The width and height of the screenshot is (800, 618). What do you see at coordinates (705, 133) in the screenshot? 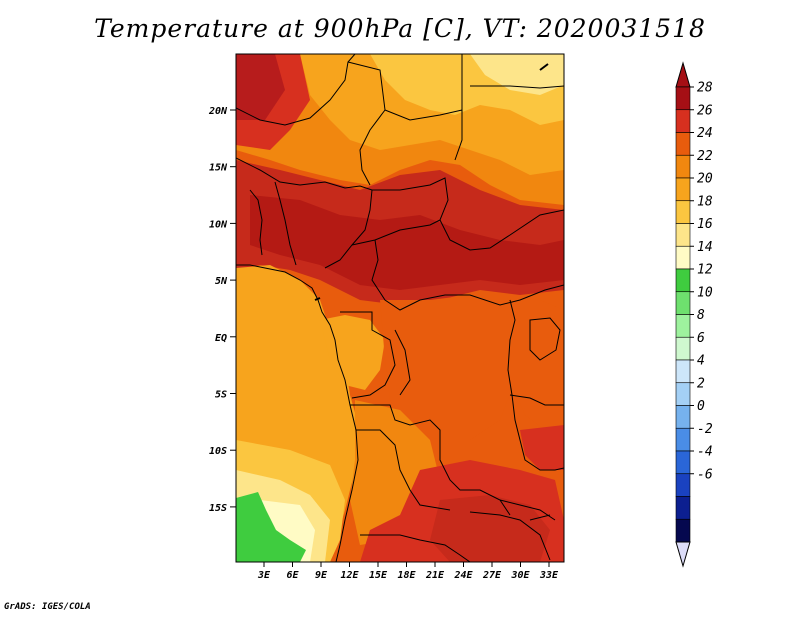
I see `colorbar-label: 24` at bounding box center [705, 133].